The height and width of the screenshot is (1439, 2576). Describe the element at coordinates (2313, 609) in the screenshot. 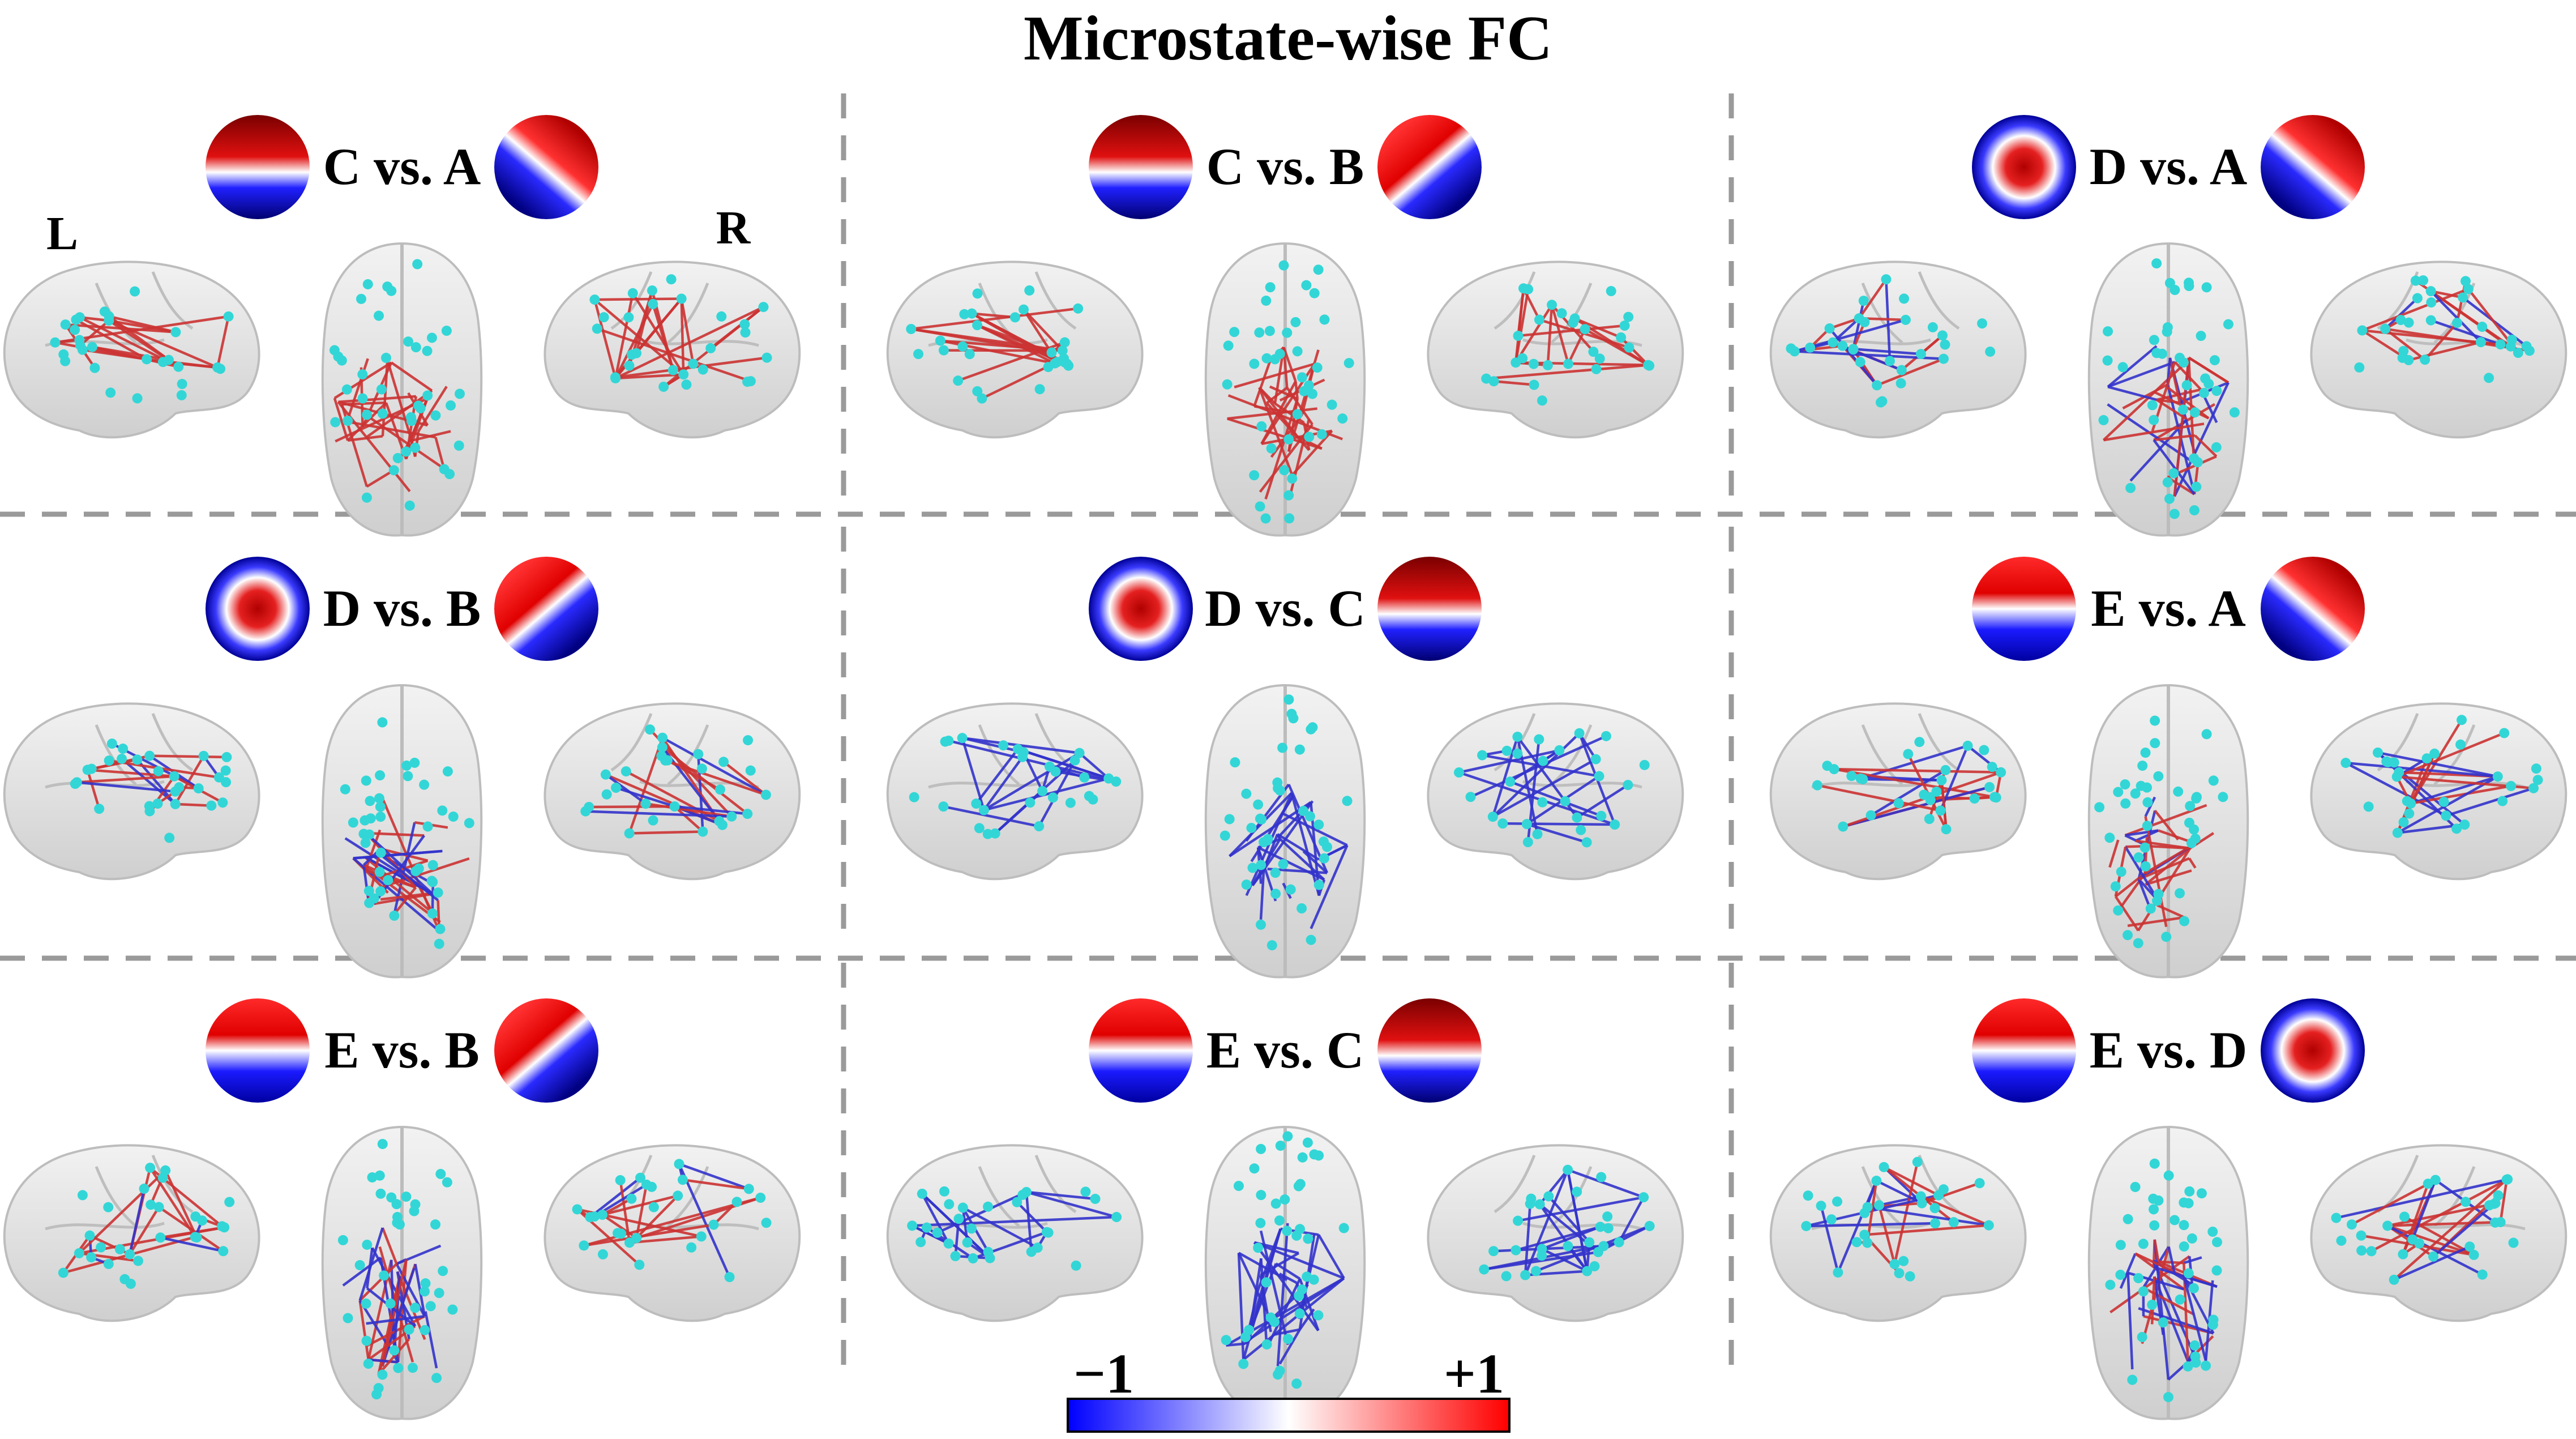

I see `topomap-A` at that location.